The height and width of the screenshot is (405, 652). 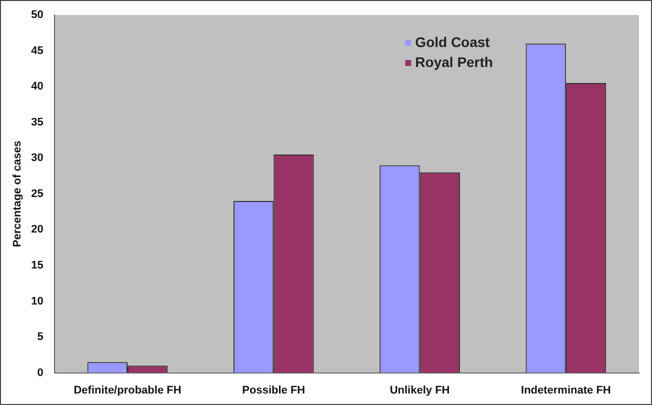 What do you see at coordinates (566, 390) in the screenshot?
I see `x-tick-label: Indeterminate FH` at bounding box center [566, 390].